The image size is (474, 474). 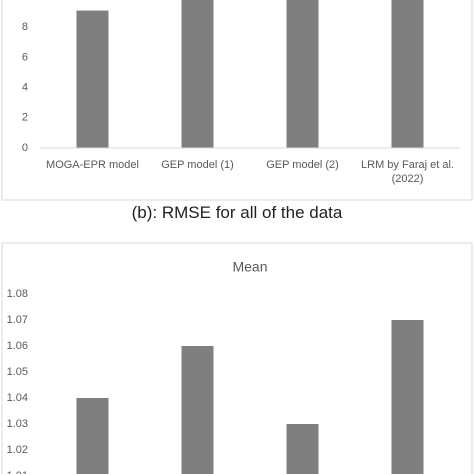 I want to click on y-tick-label: 1.08, so click(x=17, y=294).